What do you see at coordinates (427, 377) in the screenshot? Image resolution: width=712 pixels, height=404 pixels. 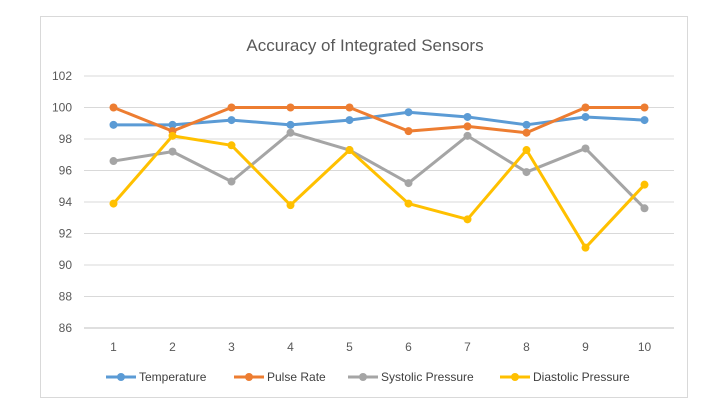 I see `legend-label: Systolic Pressure` at bounding box center [427, 377].